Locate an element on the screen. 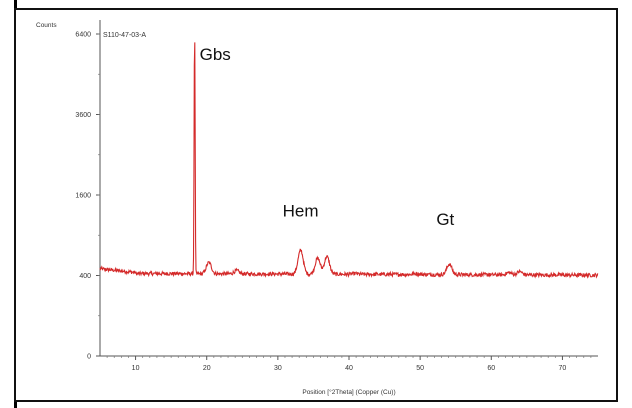 This screenshot has width=632, height=408. x-tick-label: 60 is located at coordinates (491, 368).